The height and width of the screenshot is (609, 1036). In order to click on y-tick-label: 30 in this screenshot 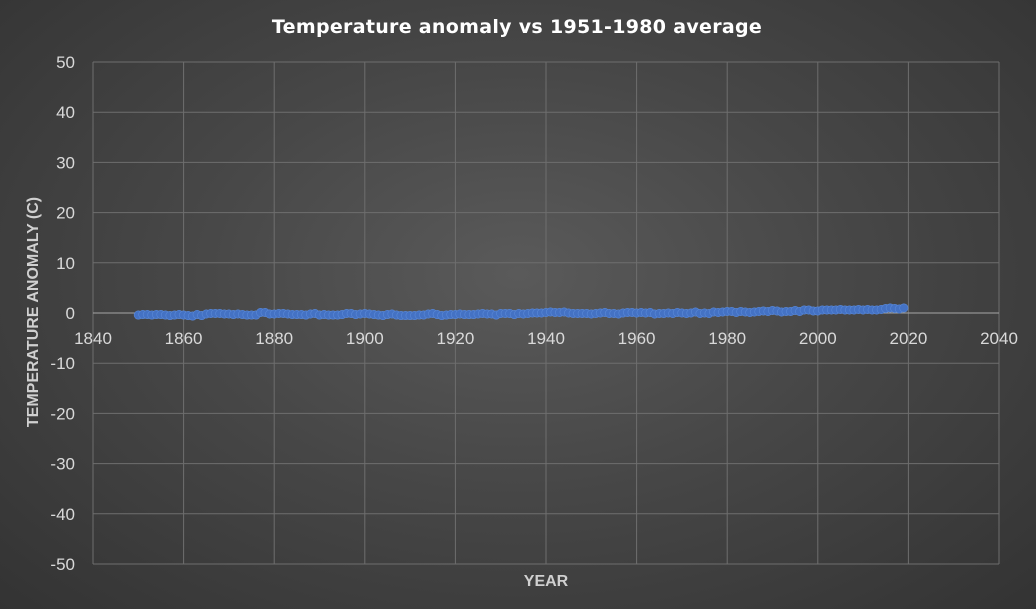, I will do `click(65, 162)`.